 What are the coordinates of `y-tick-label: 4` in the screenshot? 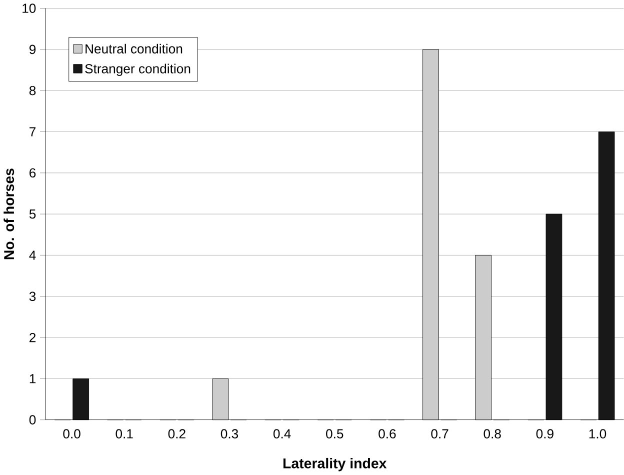 It's located at (32, 255).